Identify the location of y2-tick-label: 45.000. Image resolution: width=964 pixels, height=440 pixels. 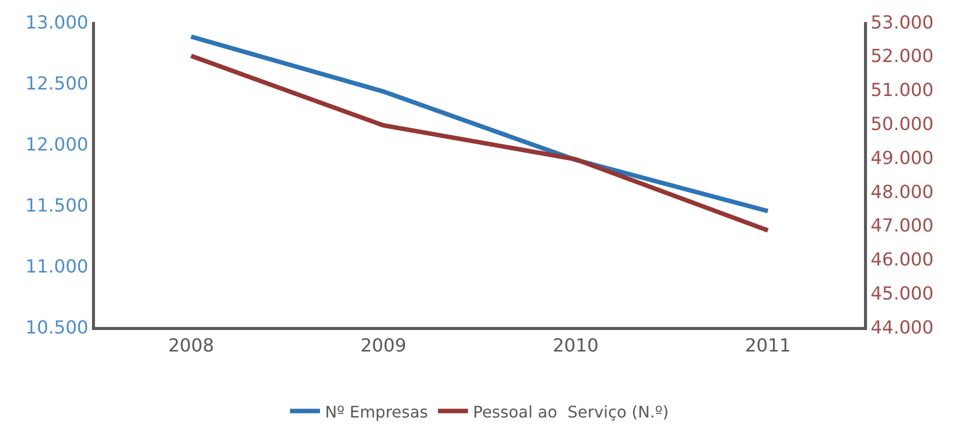
(902, 293).